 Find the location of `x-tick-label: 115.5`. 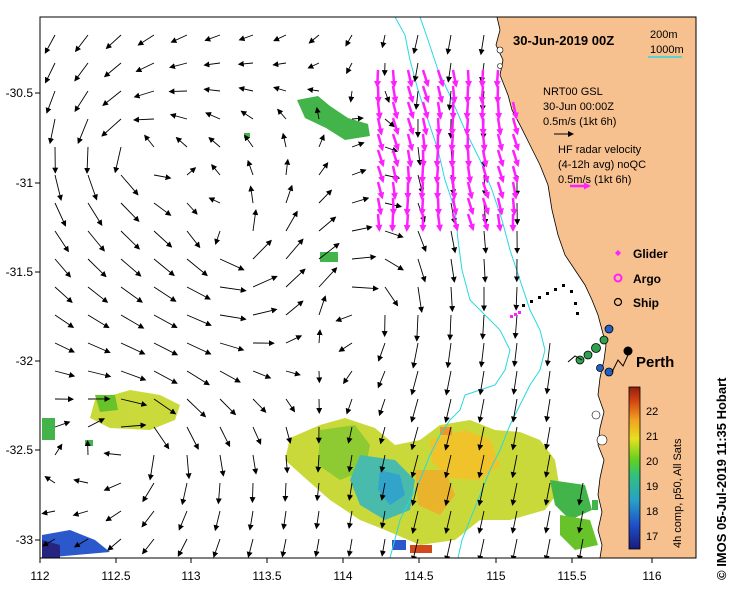

x-tick-label: 115.5 is located at coordinates (571, 576).